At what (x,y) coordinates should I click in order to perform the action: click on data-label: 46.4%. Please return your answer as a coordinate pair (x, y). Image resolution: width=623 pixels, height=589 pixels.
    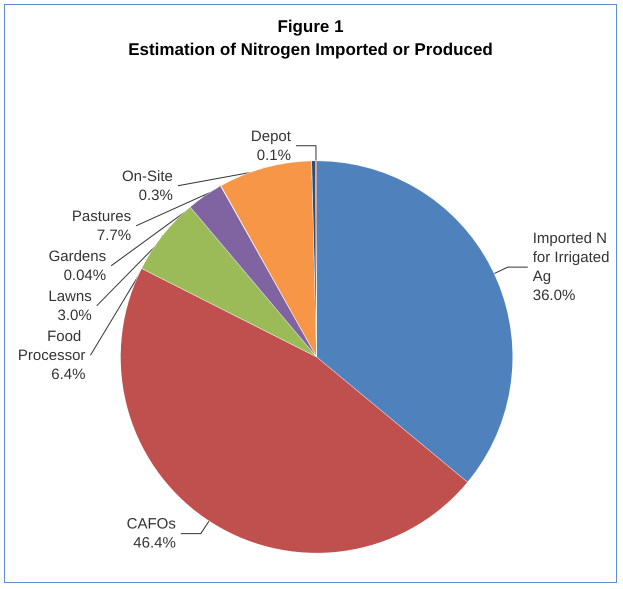
    Looking at the image, I should click on (154, 543).